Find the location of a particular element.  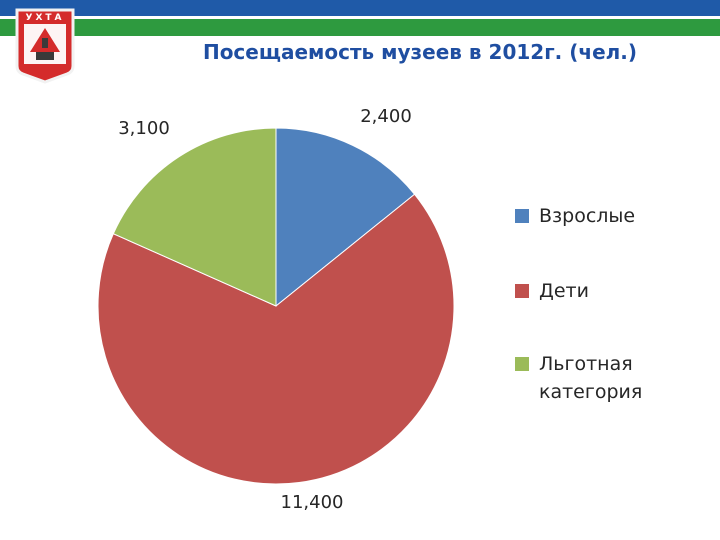

data-label: 2,400 is located at coordinates (386, 116).